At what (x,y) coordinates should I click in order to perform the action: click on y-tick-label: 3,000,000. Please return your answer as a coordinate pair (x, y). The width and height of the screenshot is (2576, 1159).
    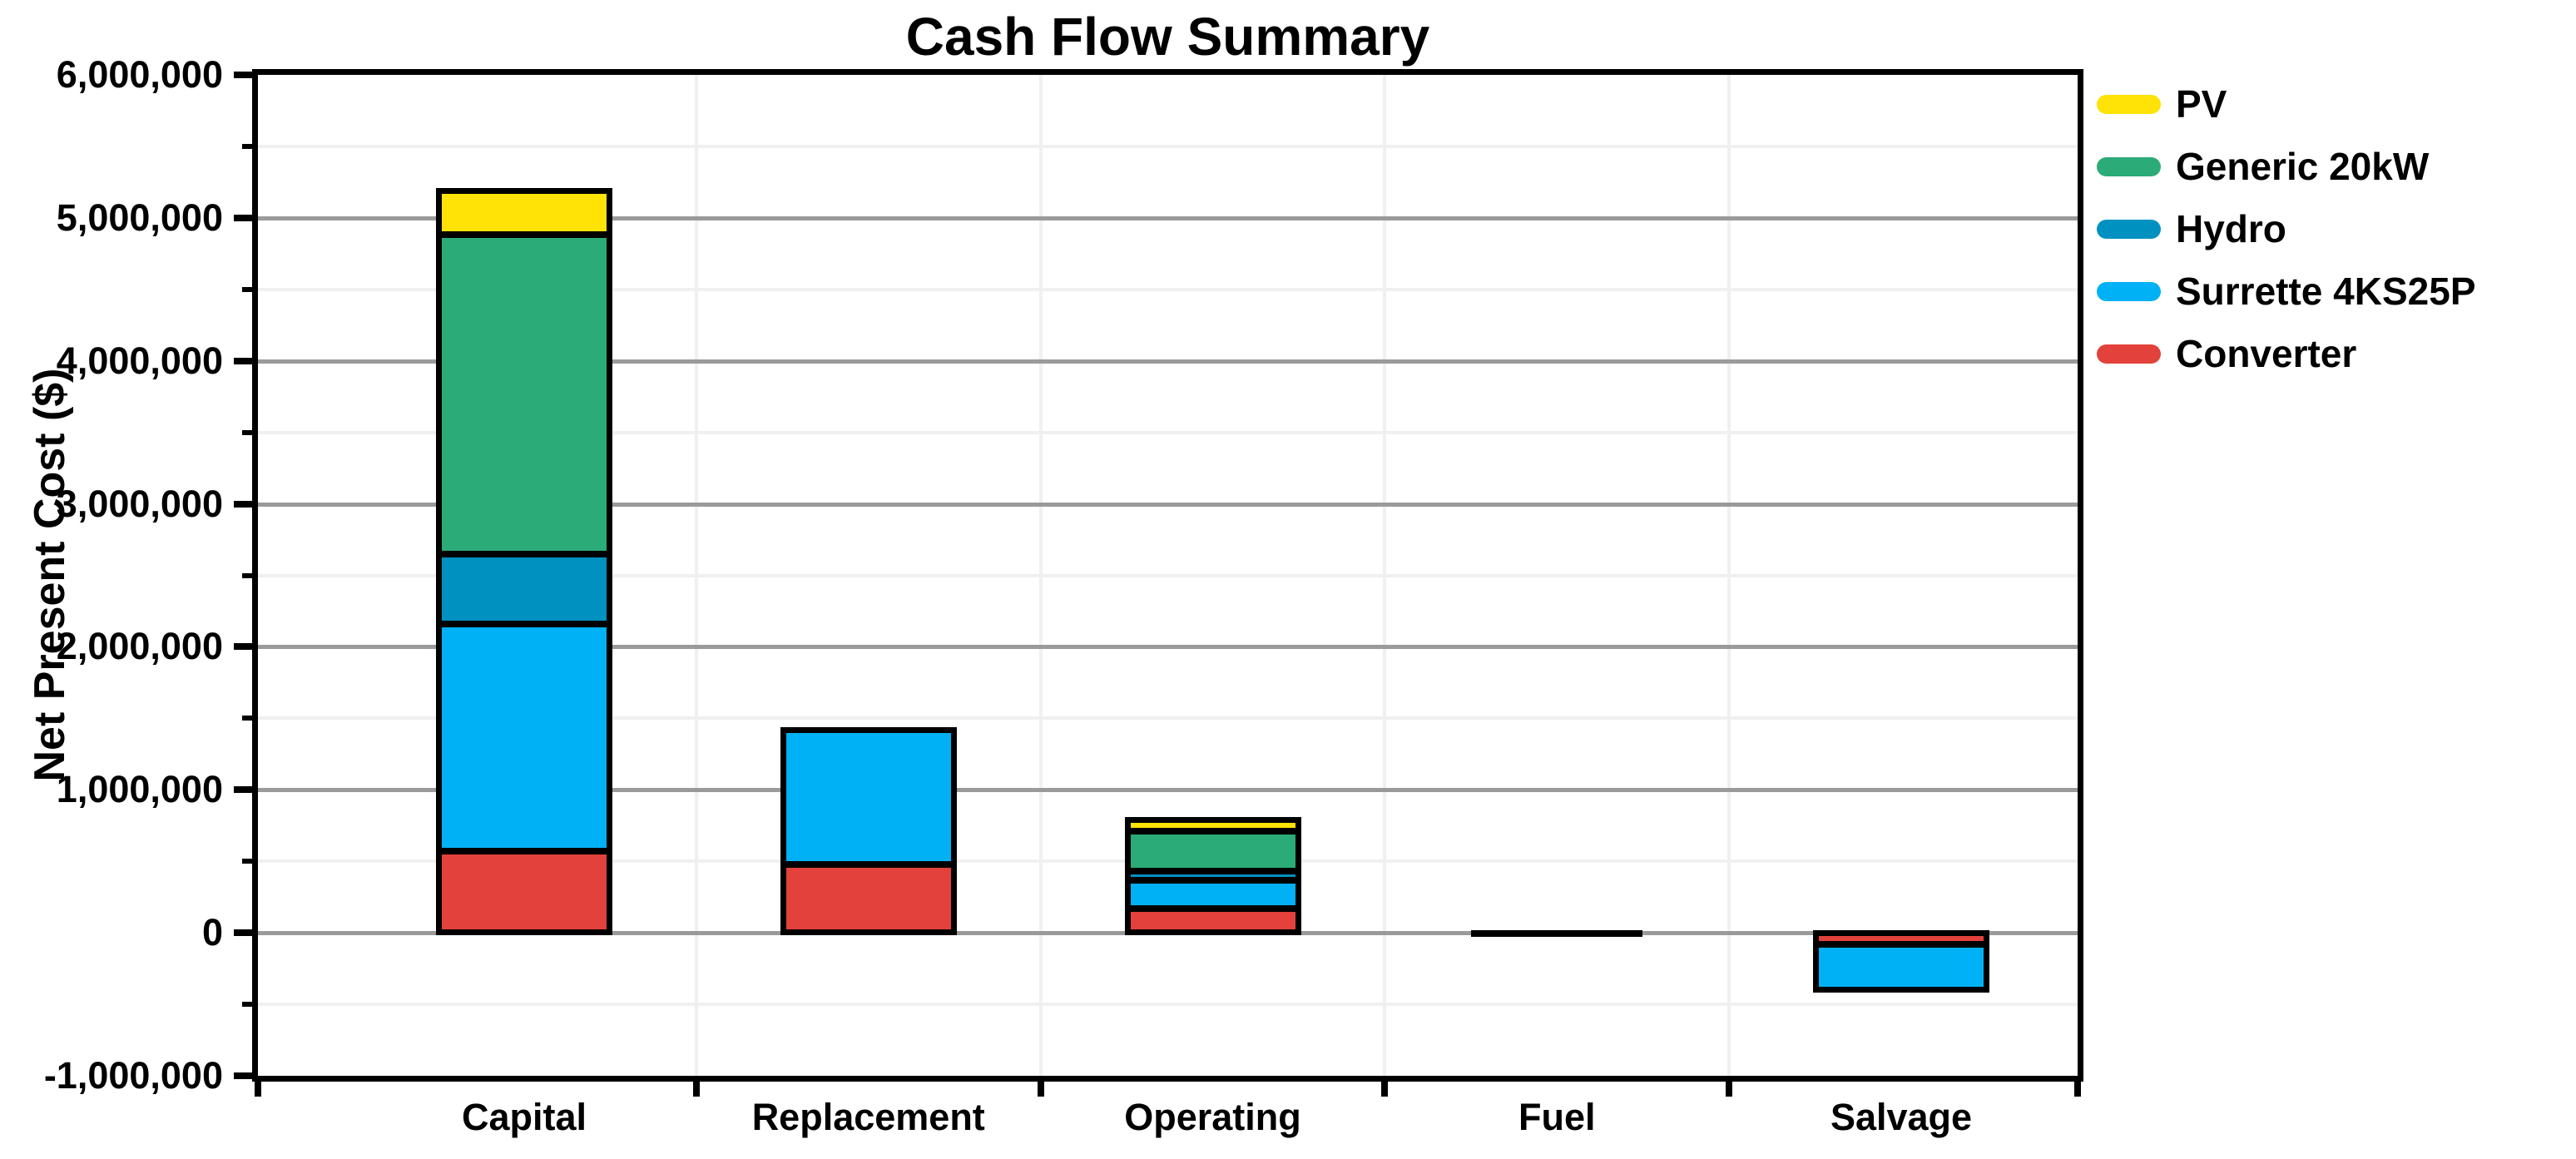
    Looking at the image, I should click on (140, 503).